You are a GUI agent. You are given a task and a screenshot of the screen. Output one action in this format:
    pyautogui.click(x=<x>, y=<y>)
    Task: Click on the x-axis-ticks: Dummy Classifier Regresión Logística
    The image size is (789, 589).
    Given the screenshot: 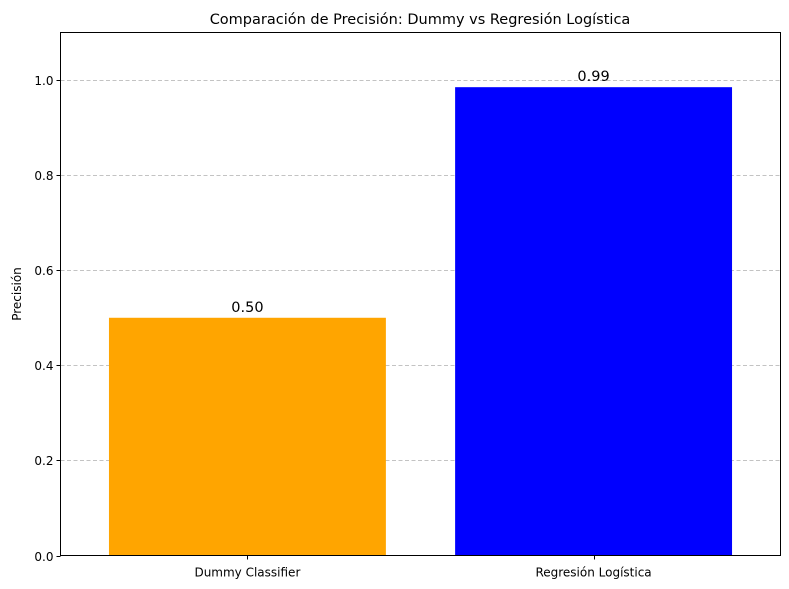 What is the action you would take?
    pyautogui.click(x=423, y=567)
    